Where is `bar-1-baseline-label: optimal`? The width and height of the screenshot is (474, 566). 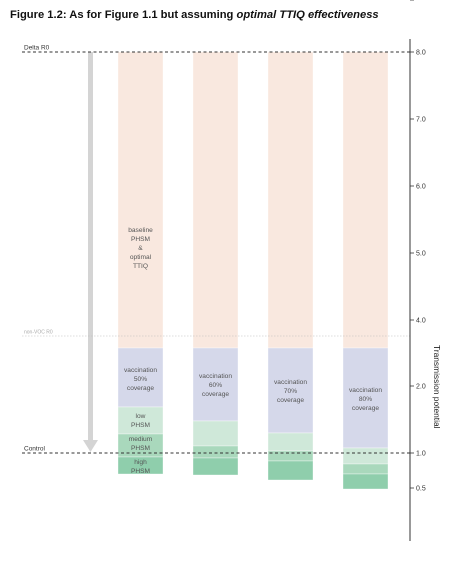
bar-1-baseline-label: optimal is located at coordinates (141, 257).